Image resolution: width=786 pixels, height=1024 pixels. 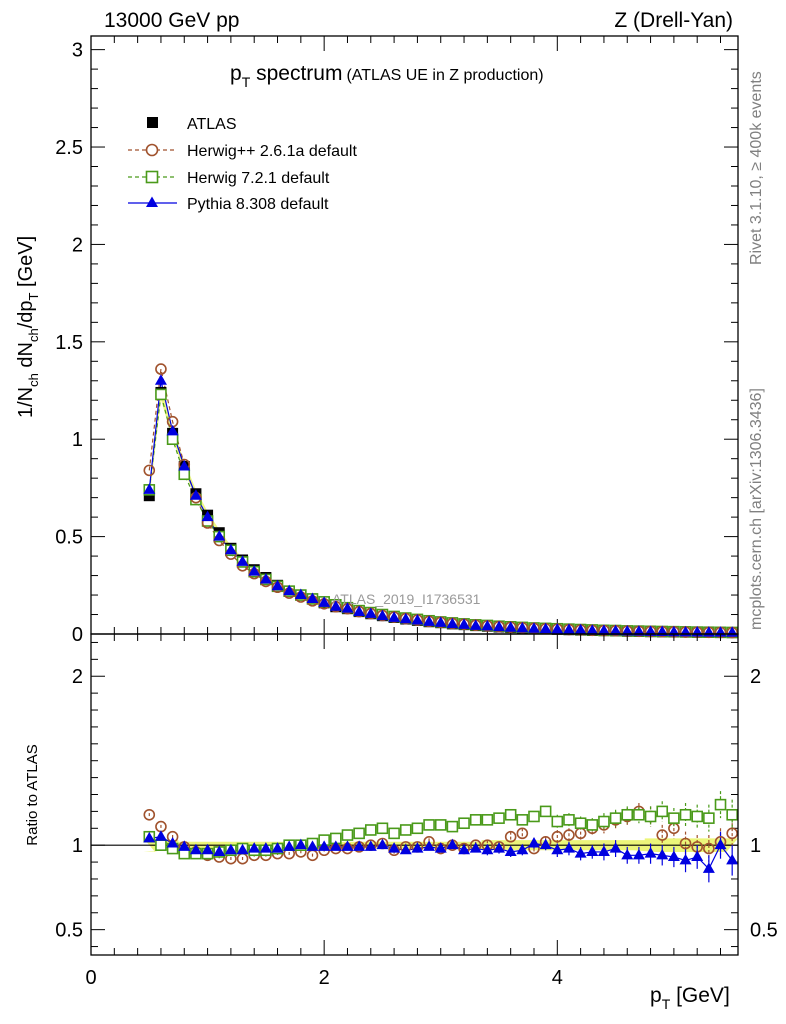 I want to click on ratio-y-axis-label: Ratio to ATLAS, so click(x=32, y=794).